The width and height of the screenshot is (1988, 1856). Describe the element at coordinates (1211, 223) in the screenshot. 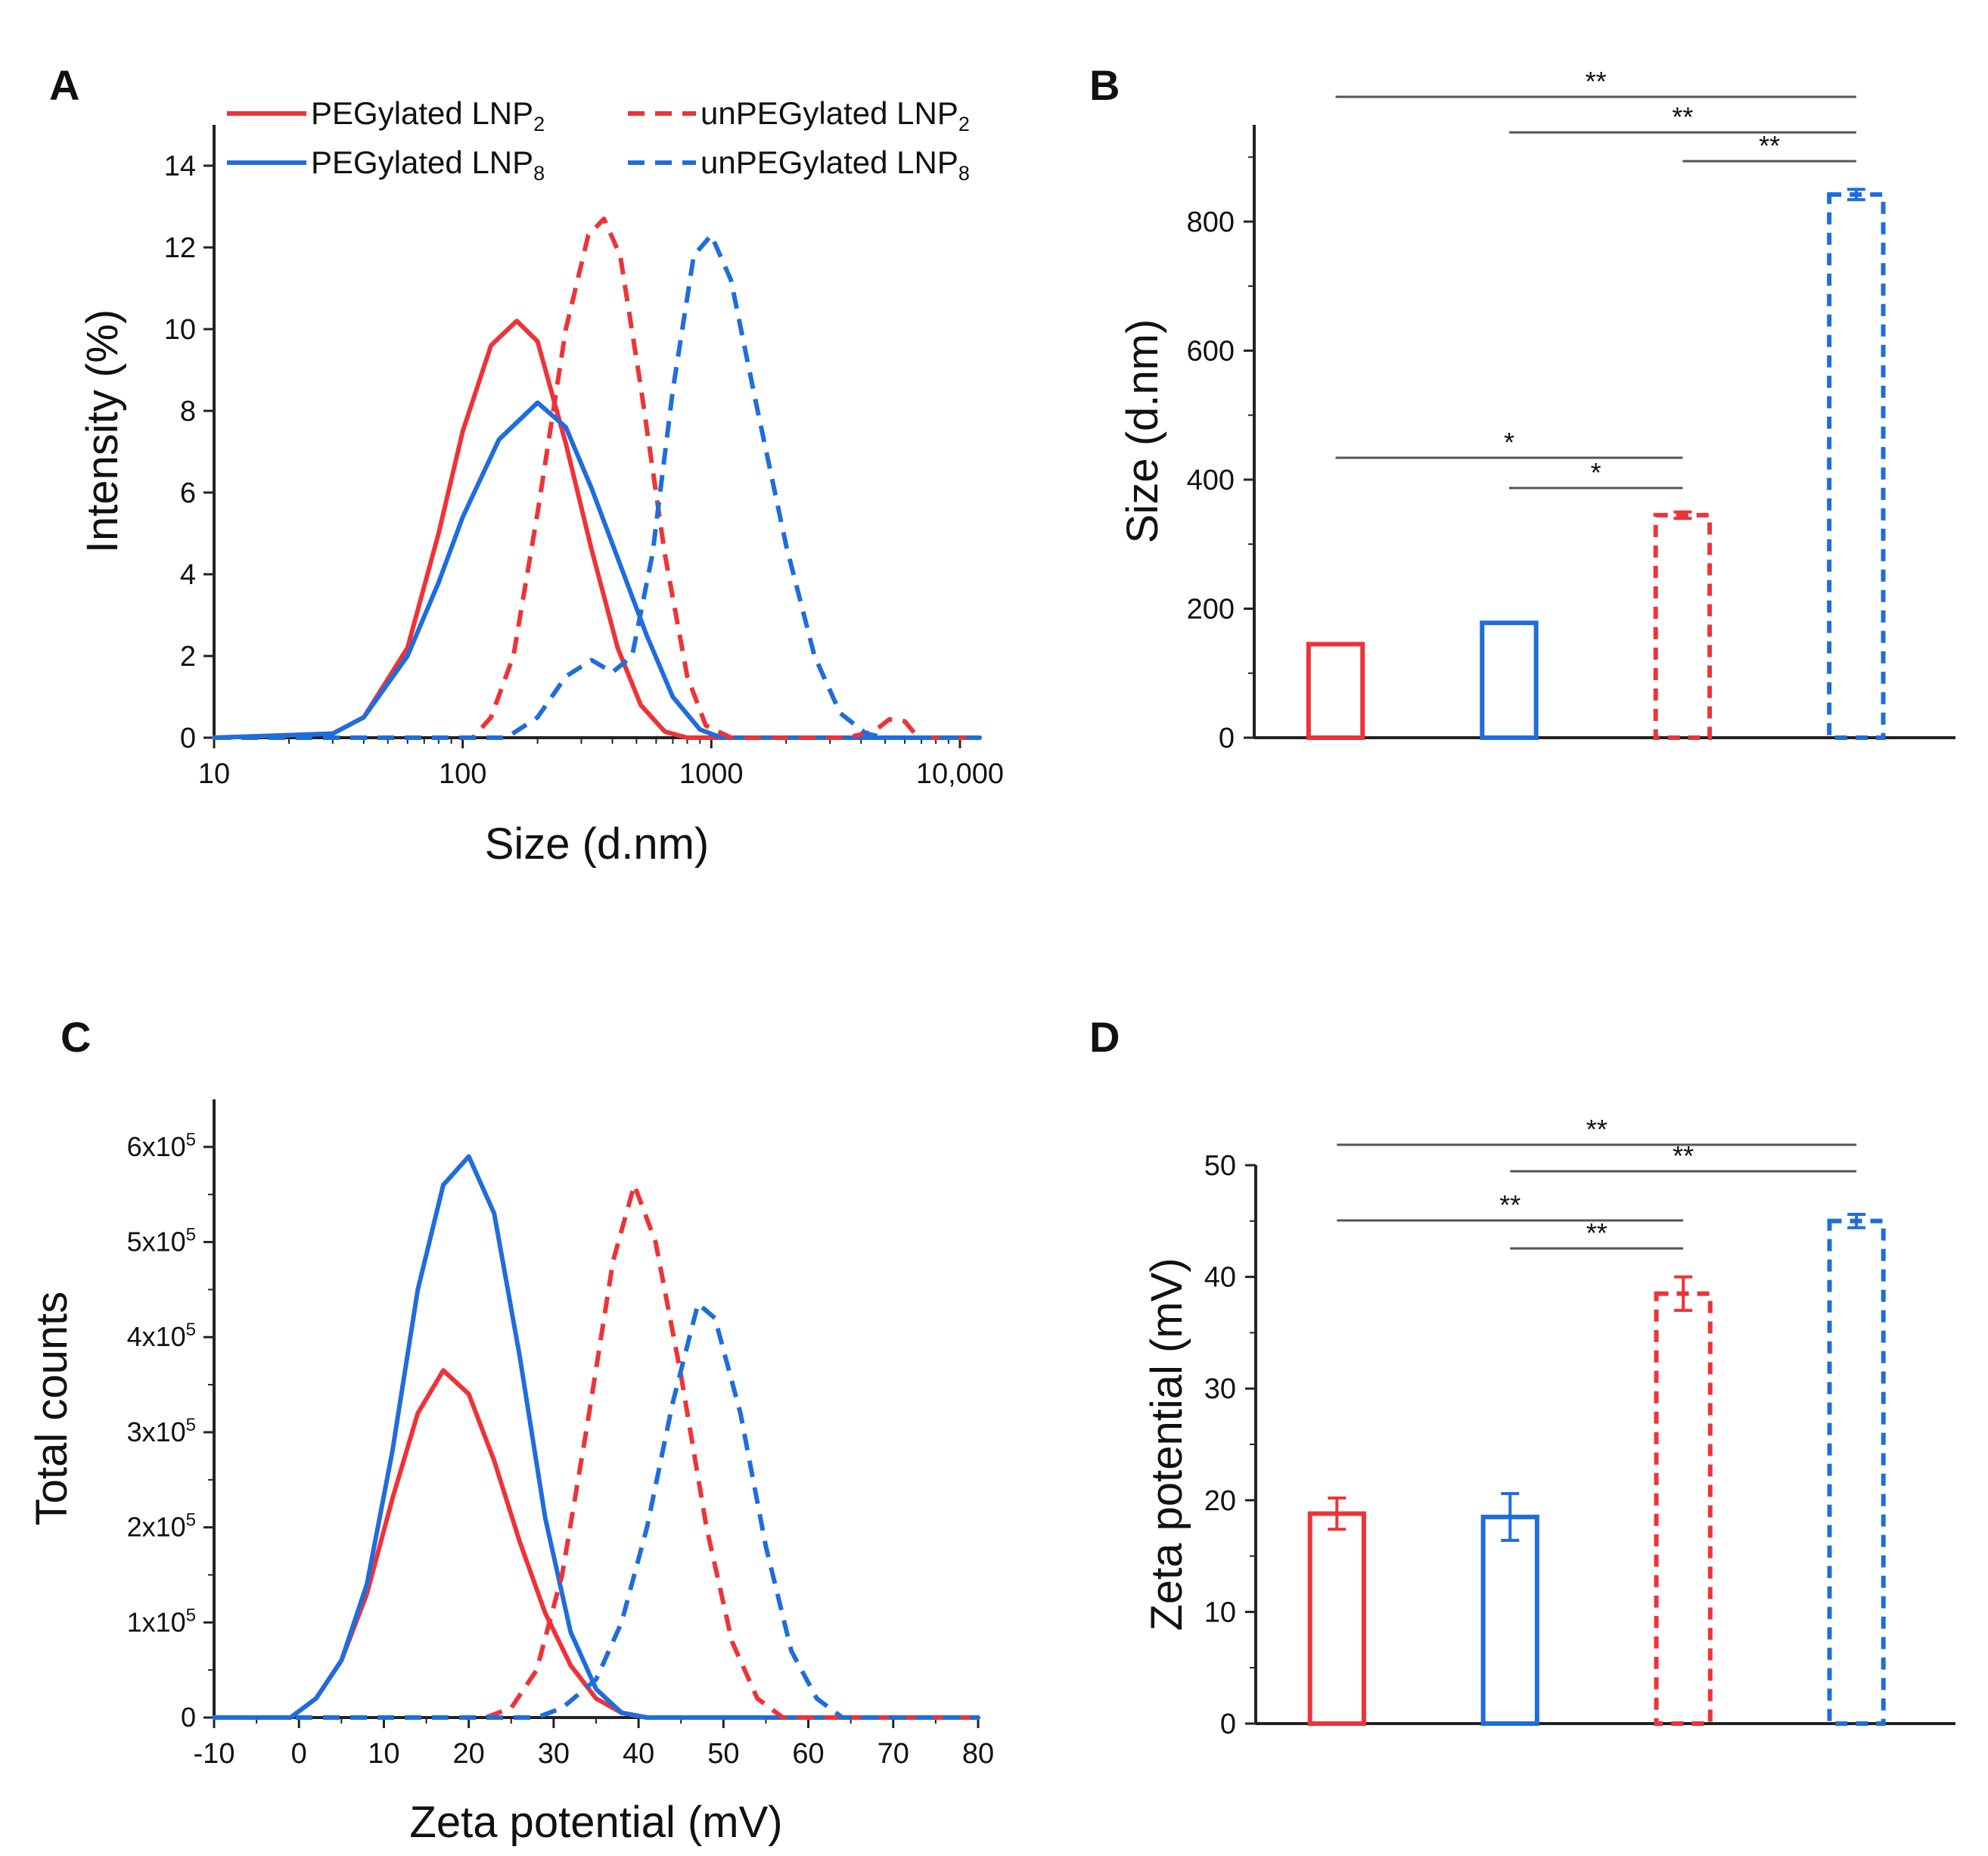

I see `y-tick-label: 800` at that location.